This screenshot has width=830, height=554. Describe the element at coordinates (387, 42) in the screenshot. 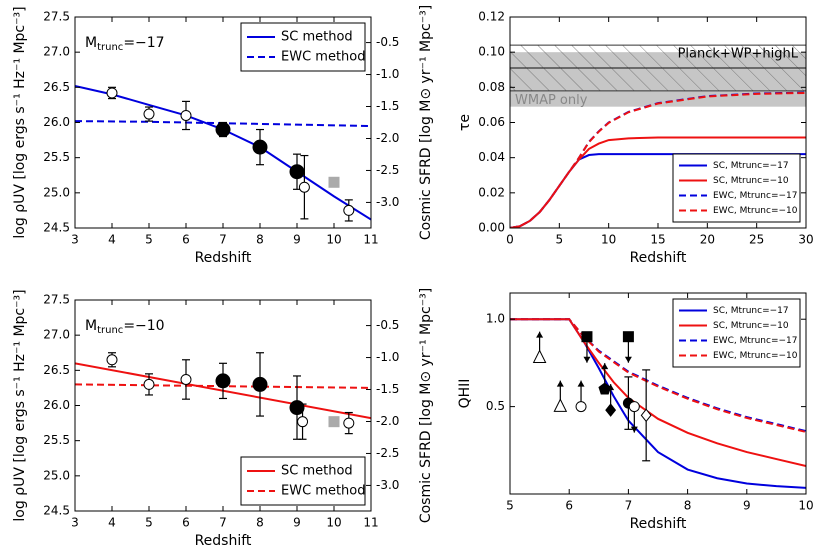

I see `y2-tick-label: -0.5` at that location.